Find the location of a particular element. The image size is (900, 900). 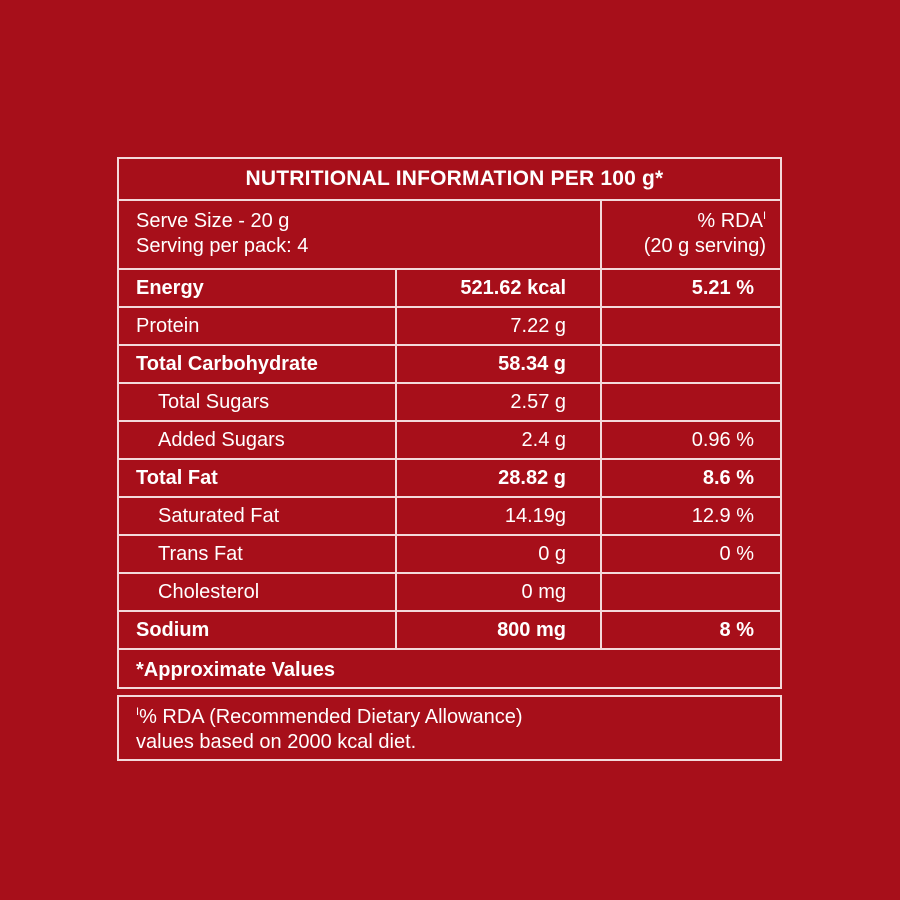

nutrient-rda: 12.9 % is located at coordinates (722, 515).